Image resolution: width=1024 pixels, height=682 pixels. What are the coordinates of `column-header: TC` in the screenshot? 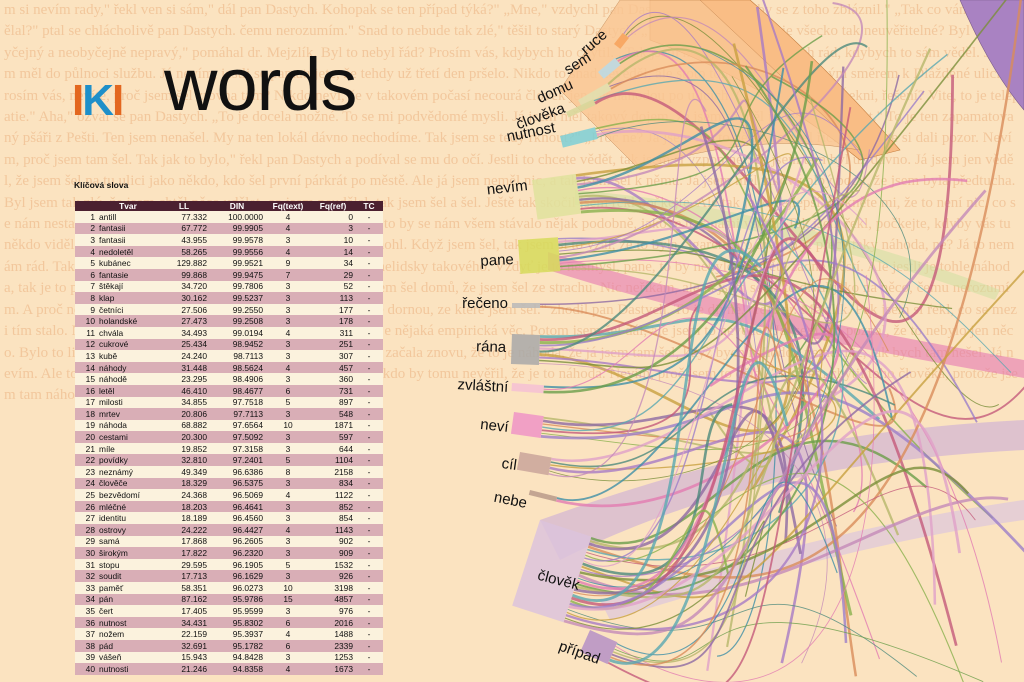 It's located at (369, 206).